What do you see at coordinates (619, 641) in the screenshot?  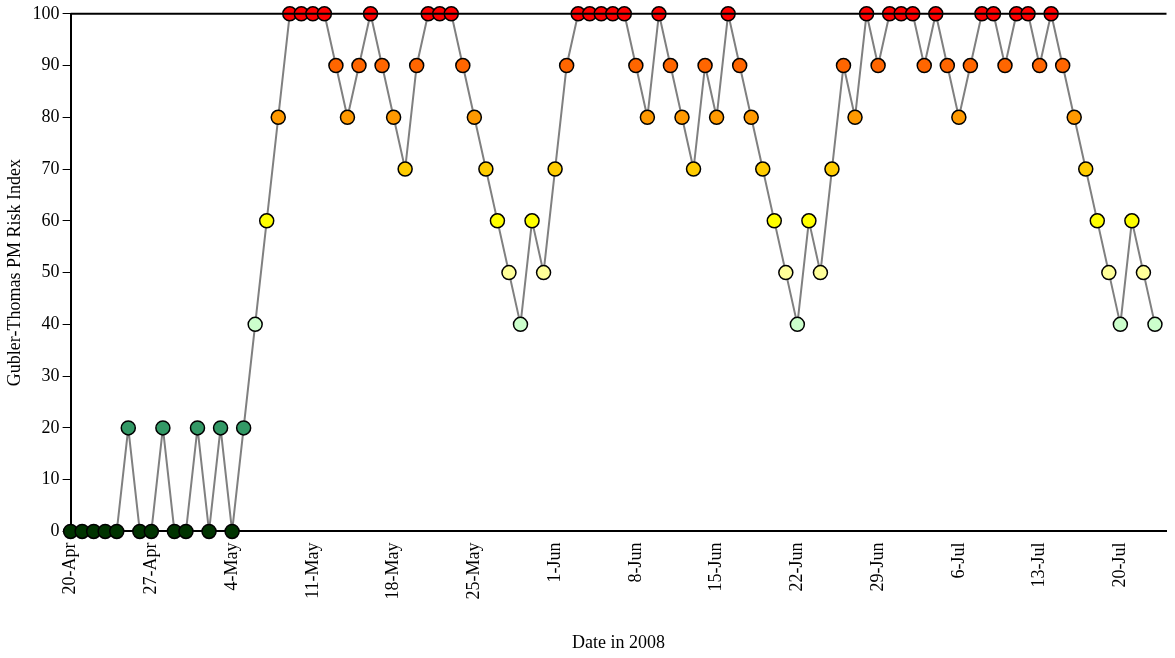 I see `x-axis-title: Date in 2008` at bounding box center [619, 641].